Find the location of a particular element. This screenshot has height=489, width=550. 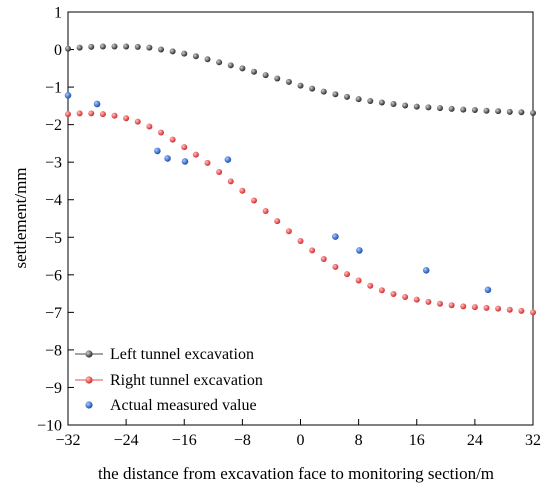

x-tick-label: 8 is located at coordinates (359, 440).